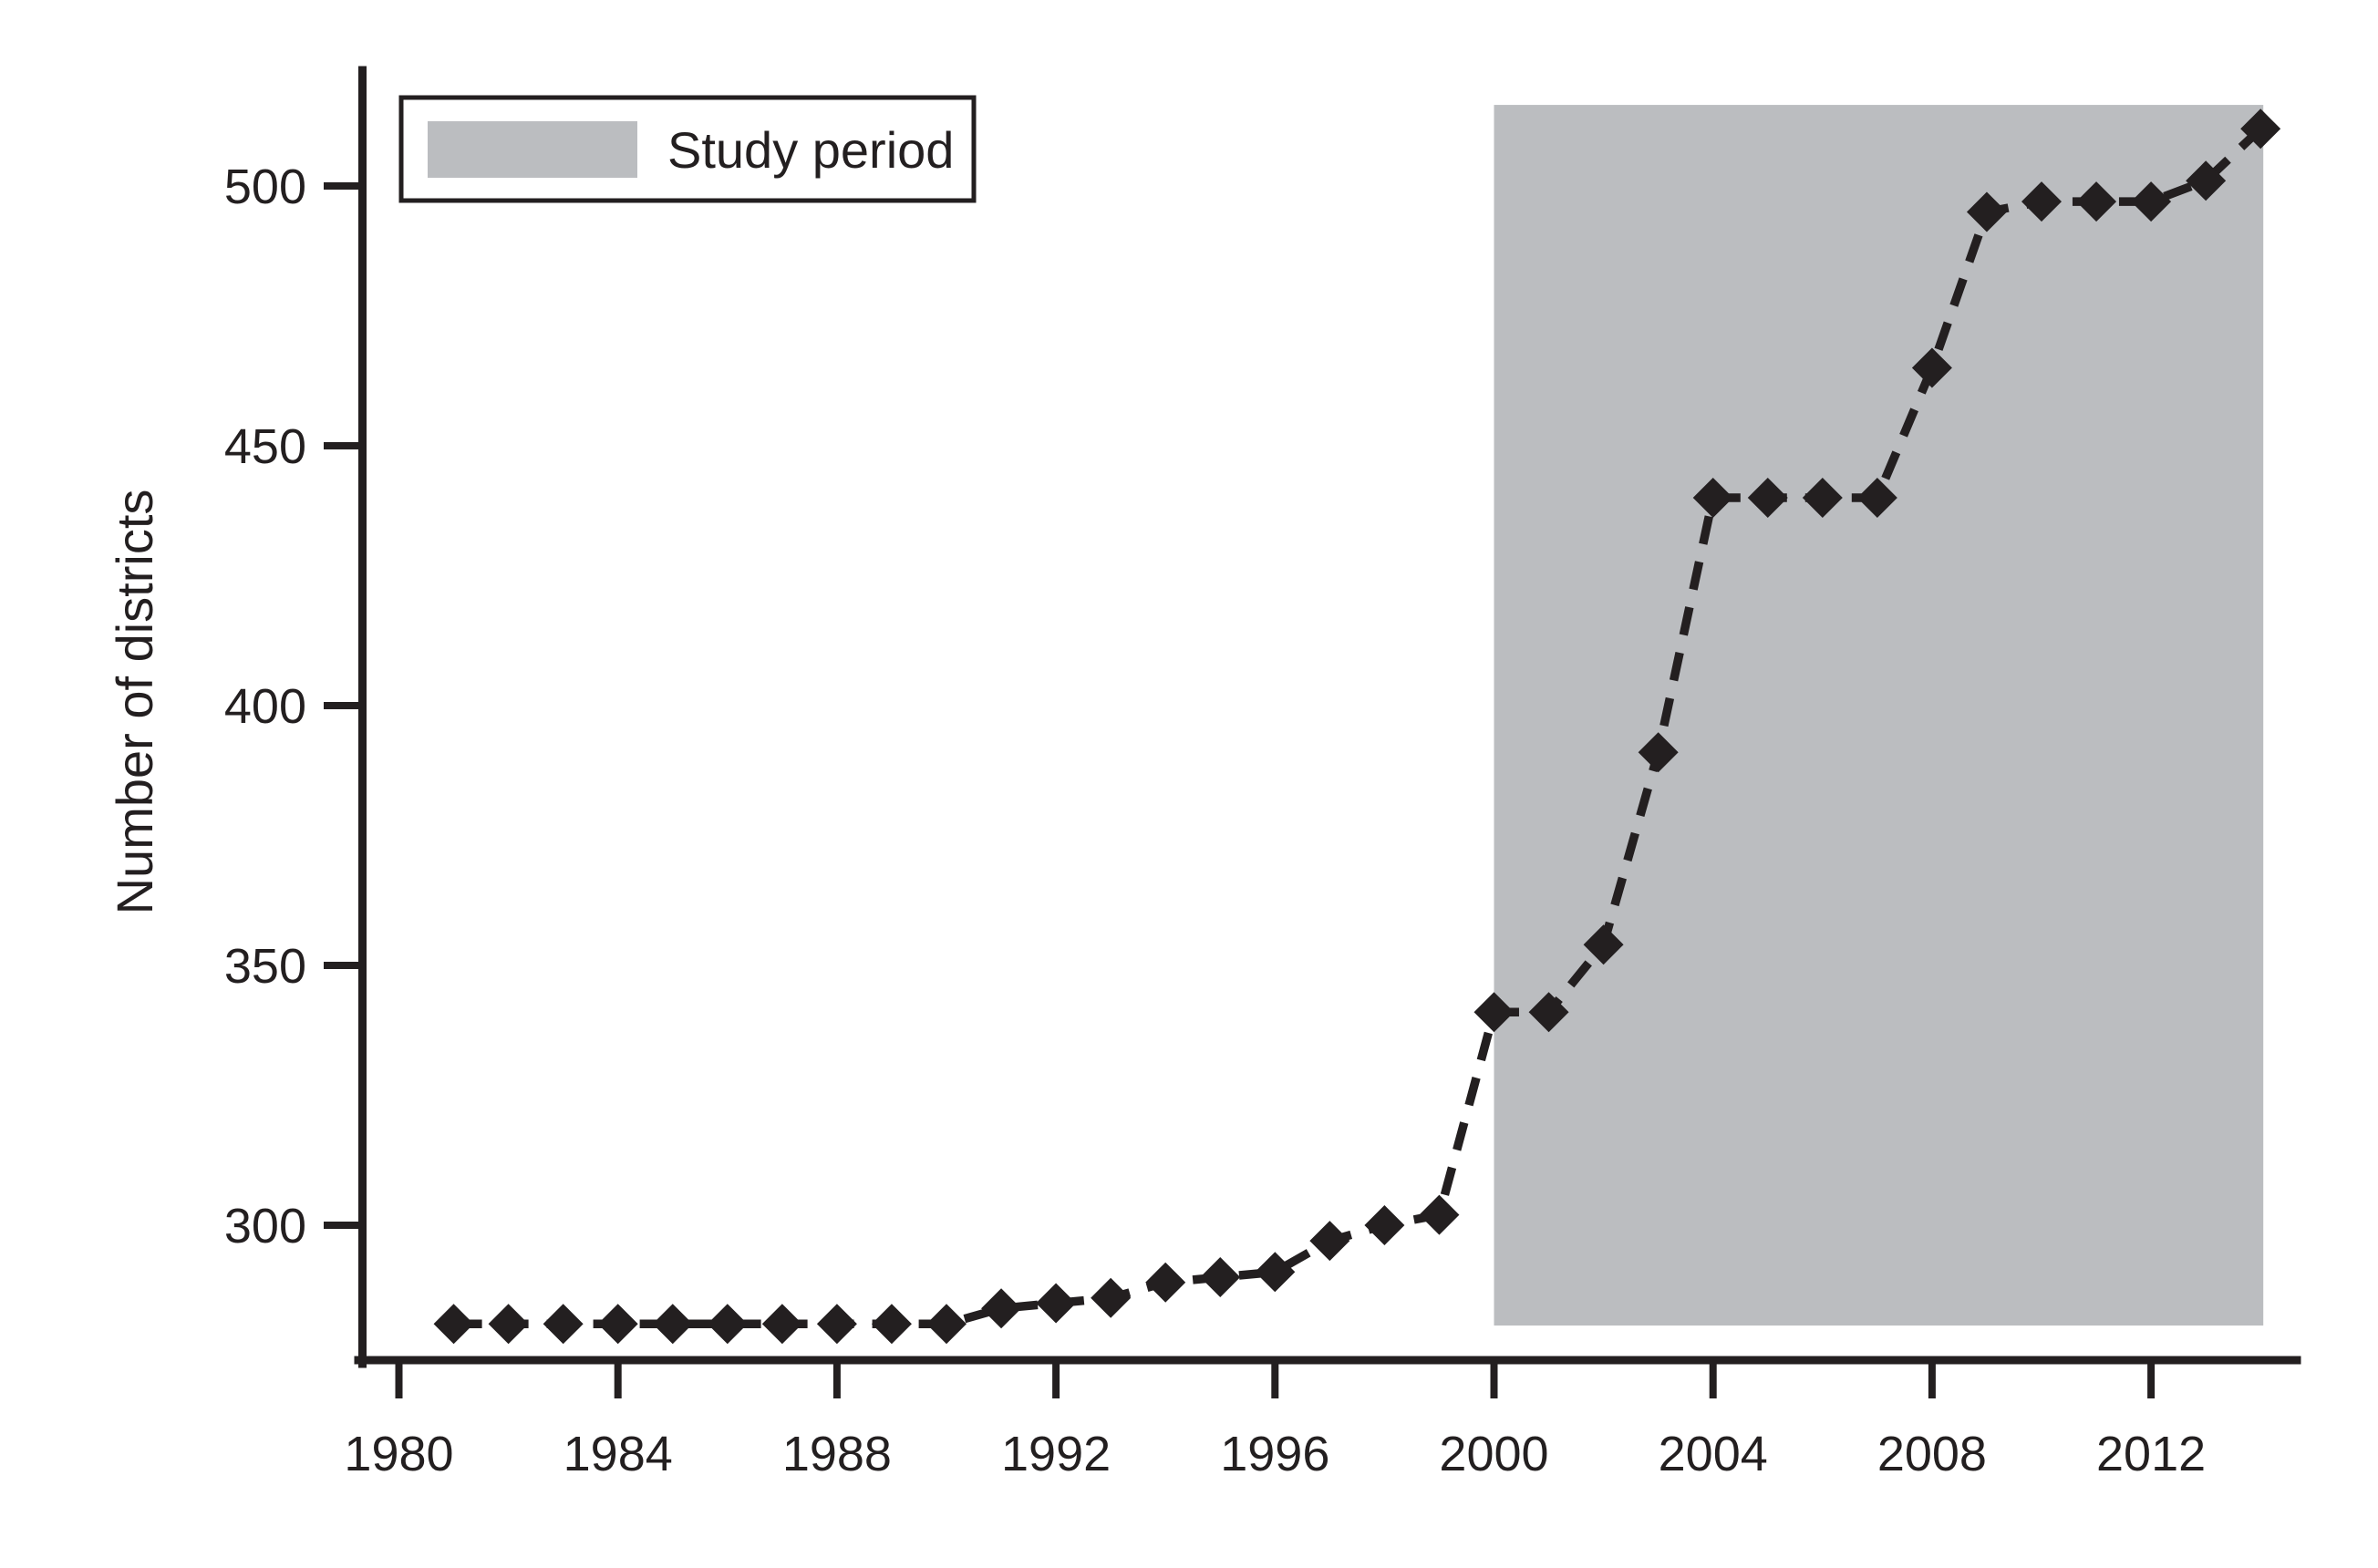 This screenshot has height=1568, width=2378. I want to click on y-tick-label-400: 400, so click(265, 706).